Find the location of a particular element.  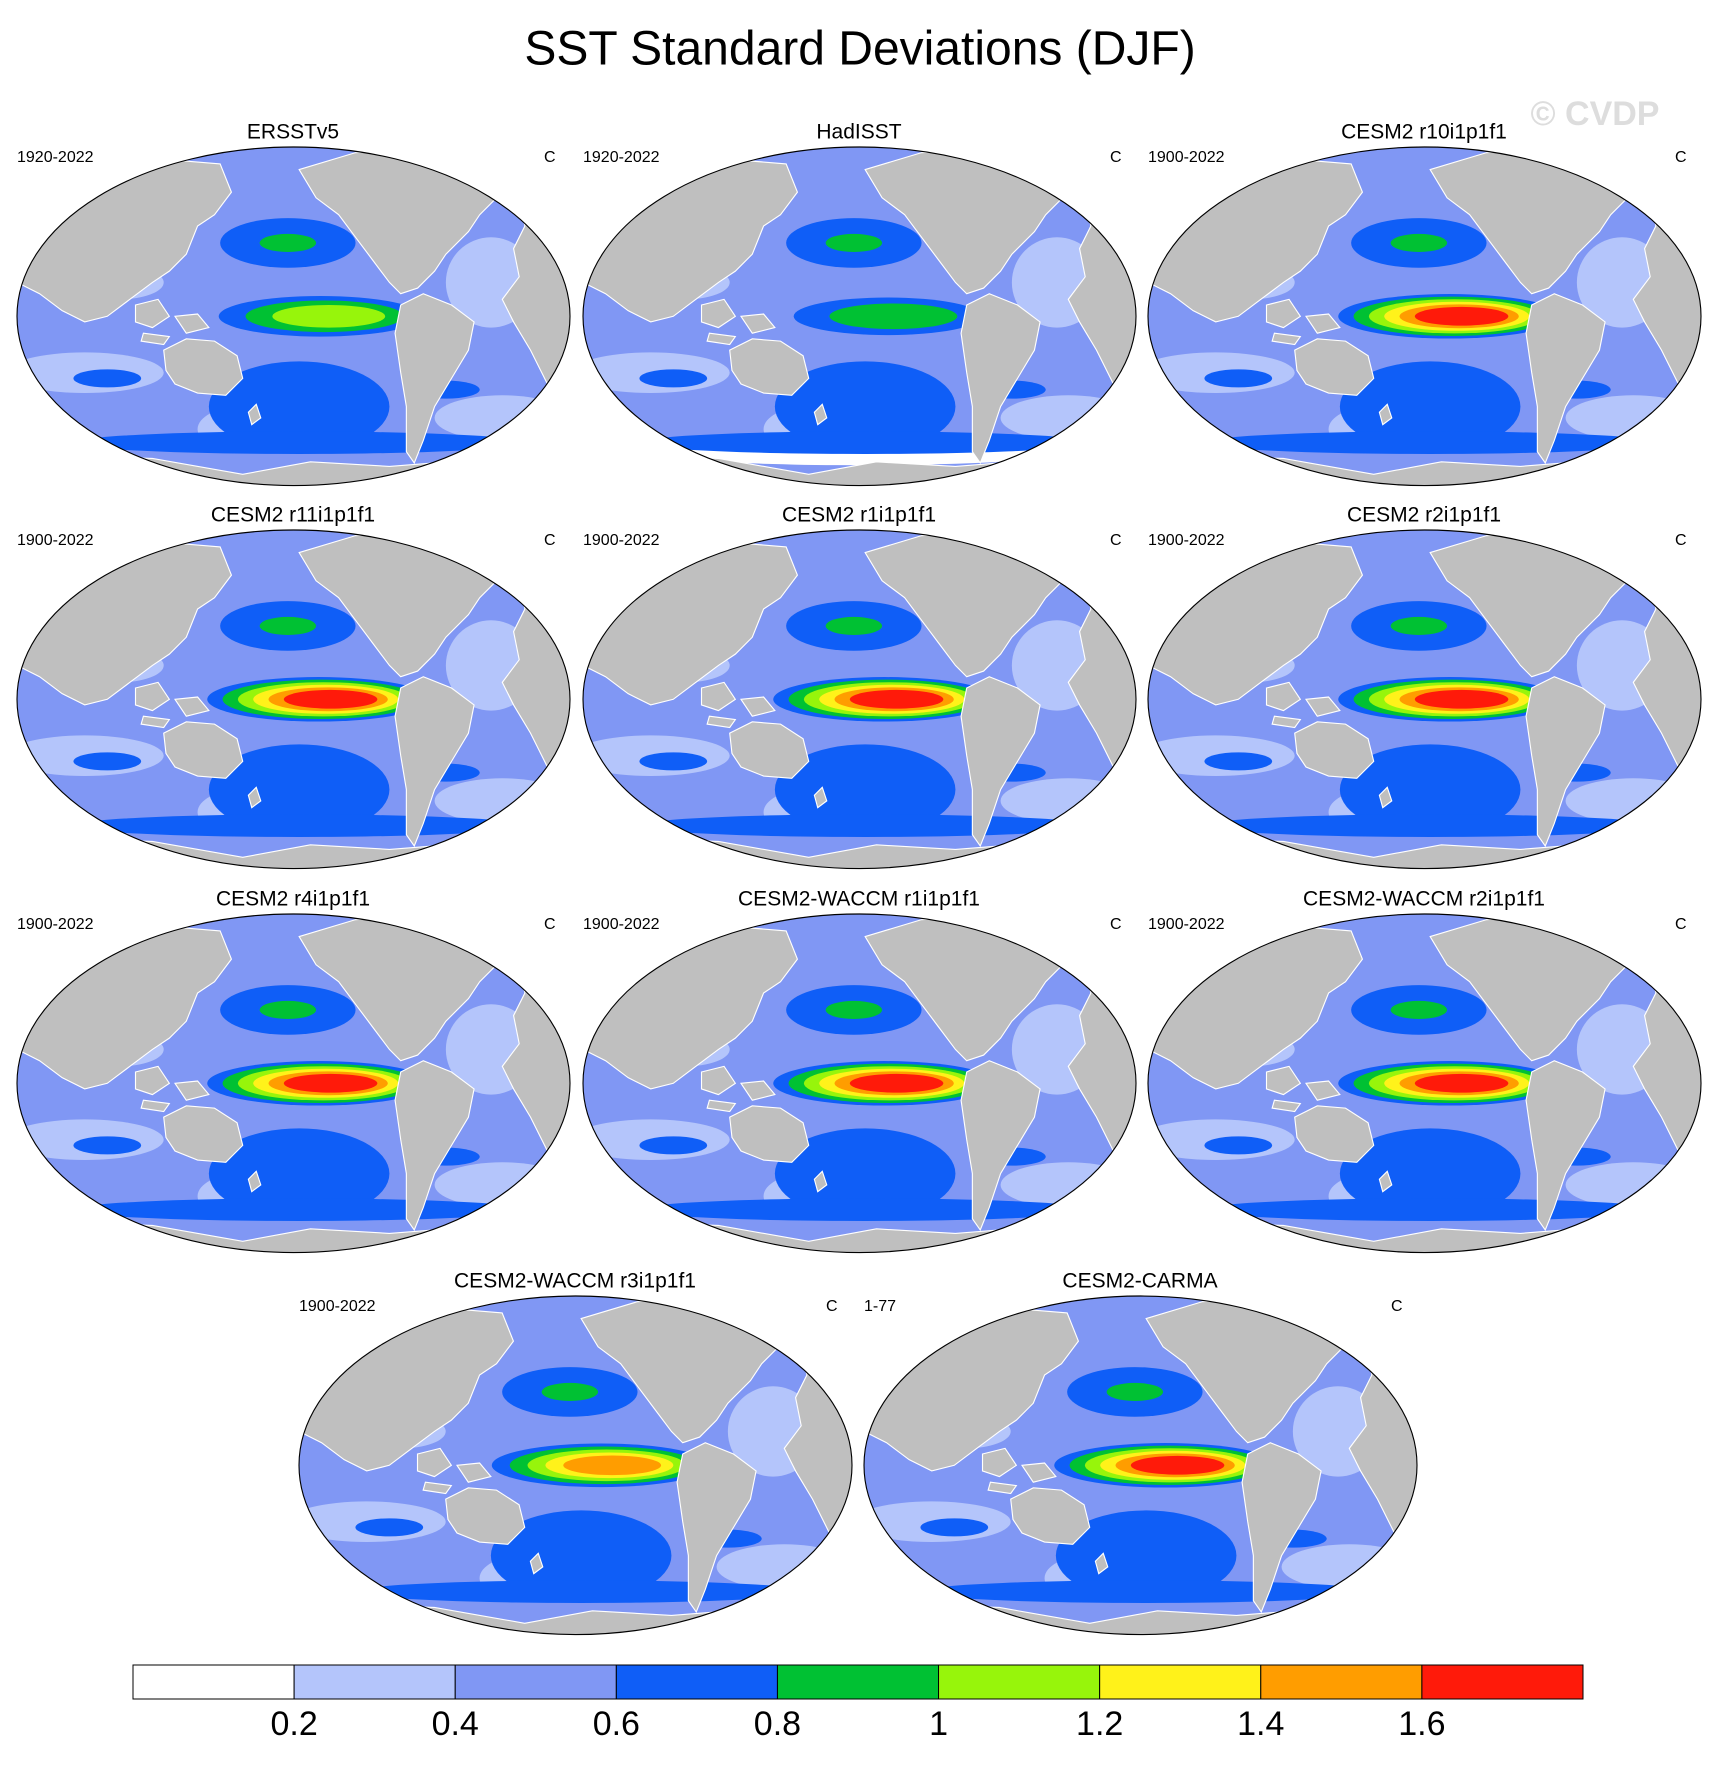

panel-title: CESM2-WACCM r2i1p1f1 is located at coordinates (1424, 899).